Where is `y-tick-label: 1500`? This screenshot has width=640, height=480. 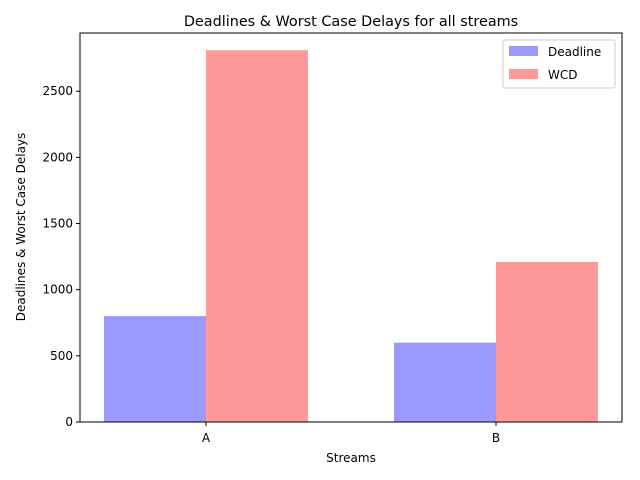 y-tick-label: 1500 is located at coordinates (57, 224).